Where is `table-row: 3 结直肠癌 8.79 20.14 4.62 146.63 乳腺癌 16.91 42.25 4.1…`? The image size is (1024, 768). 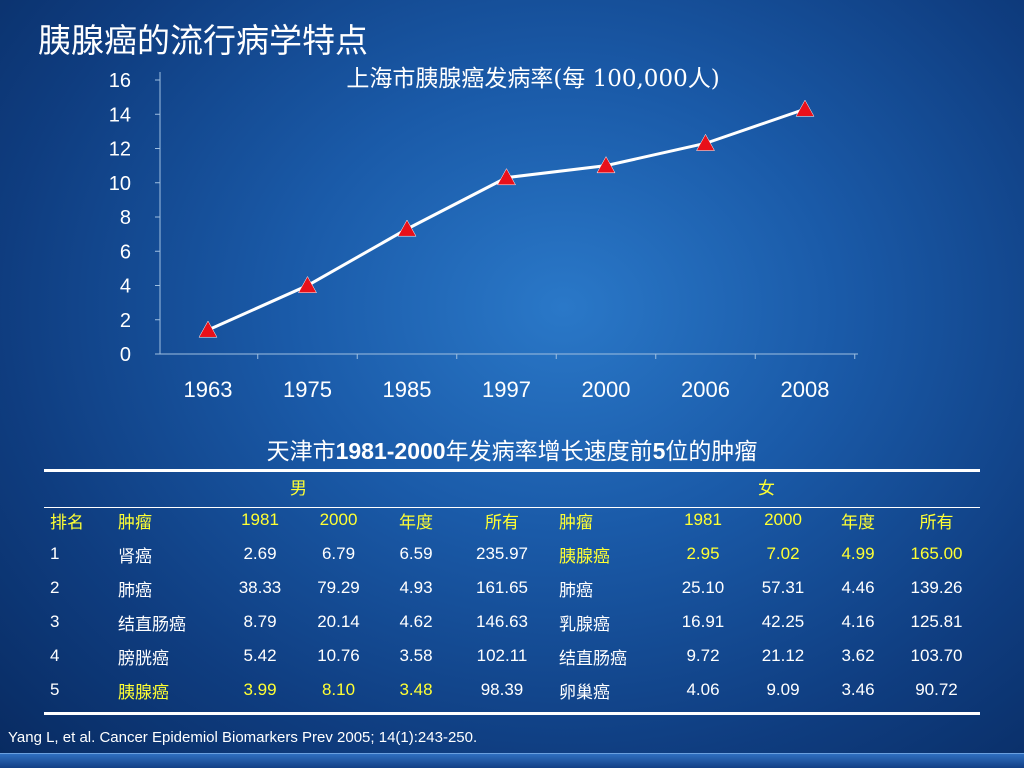
table-row: 3 结直肠癌 8.79 20.14 4.62 146.63 乳腺癌 16.91 42.25 4.1… is located at coordinates (512, 622).